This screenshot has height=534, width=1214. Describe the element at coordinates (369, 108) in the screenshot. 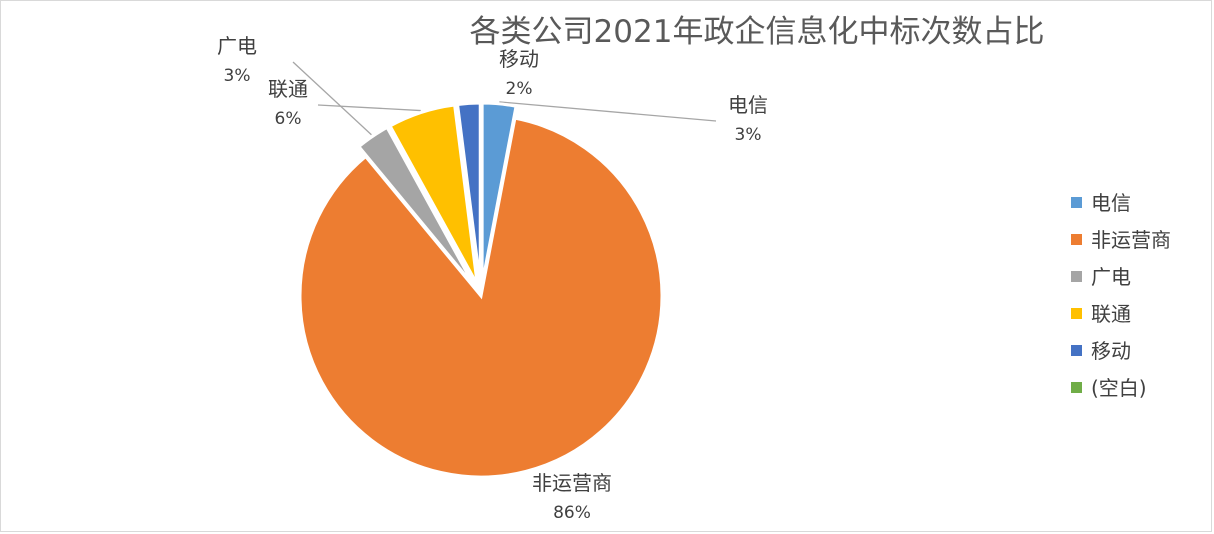

I see `slice-liantong-leader` at that location.